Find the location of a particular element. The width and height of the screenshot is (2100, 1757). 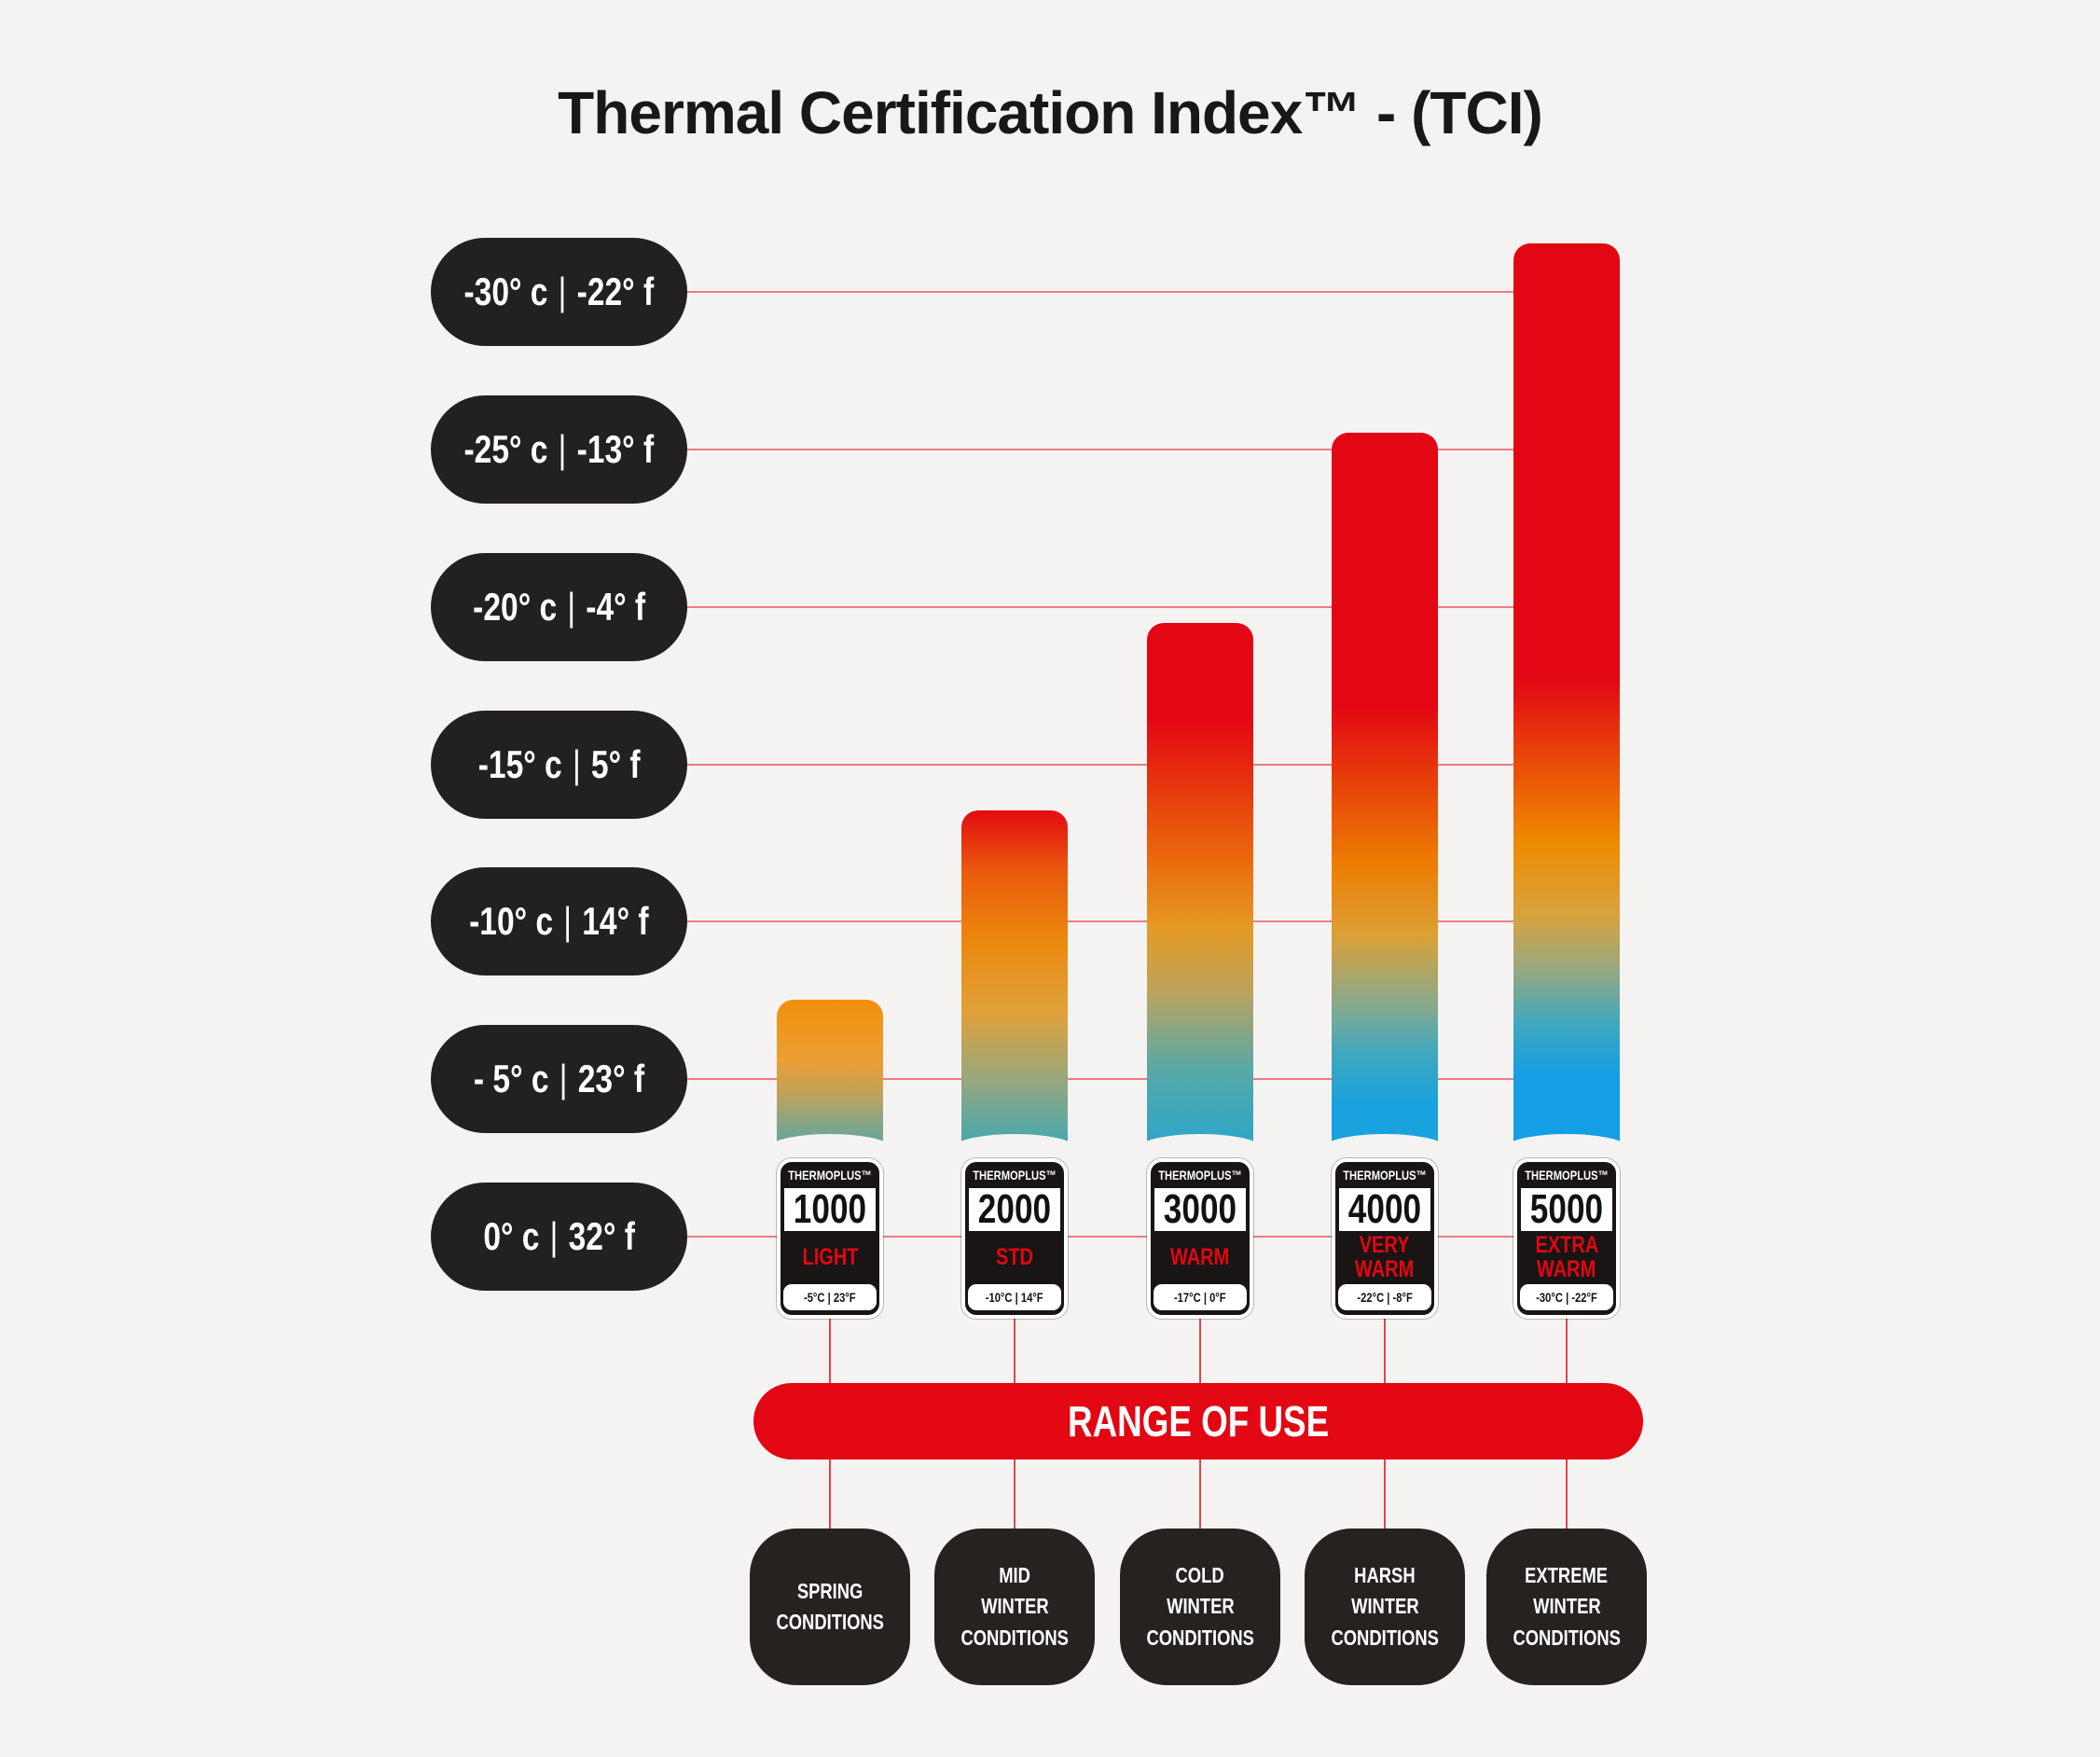

badge-thermoplus-3000: THERMOPLUS™ 3000 WARM -17°C | 0°F is located at coordinates (1200, 1239).